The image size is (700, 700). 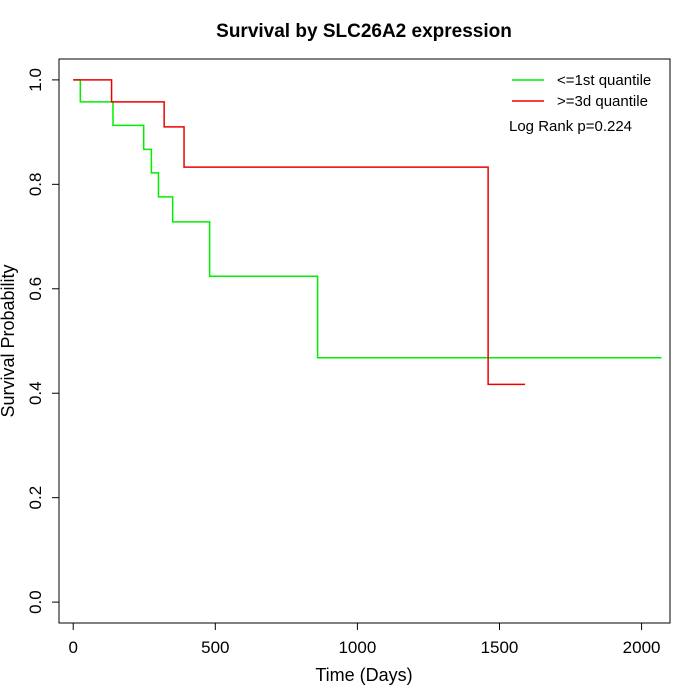 What do you see at coordinates (581, 91) in the screenshot?
I see `legend: <=1st quantile >=3d quantile` at bounding box center [581, 91].